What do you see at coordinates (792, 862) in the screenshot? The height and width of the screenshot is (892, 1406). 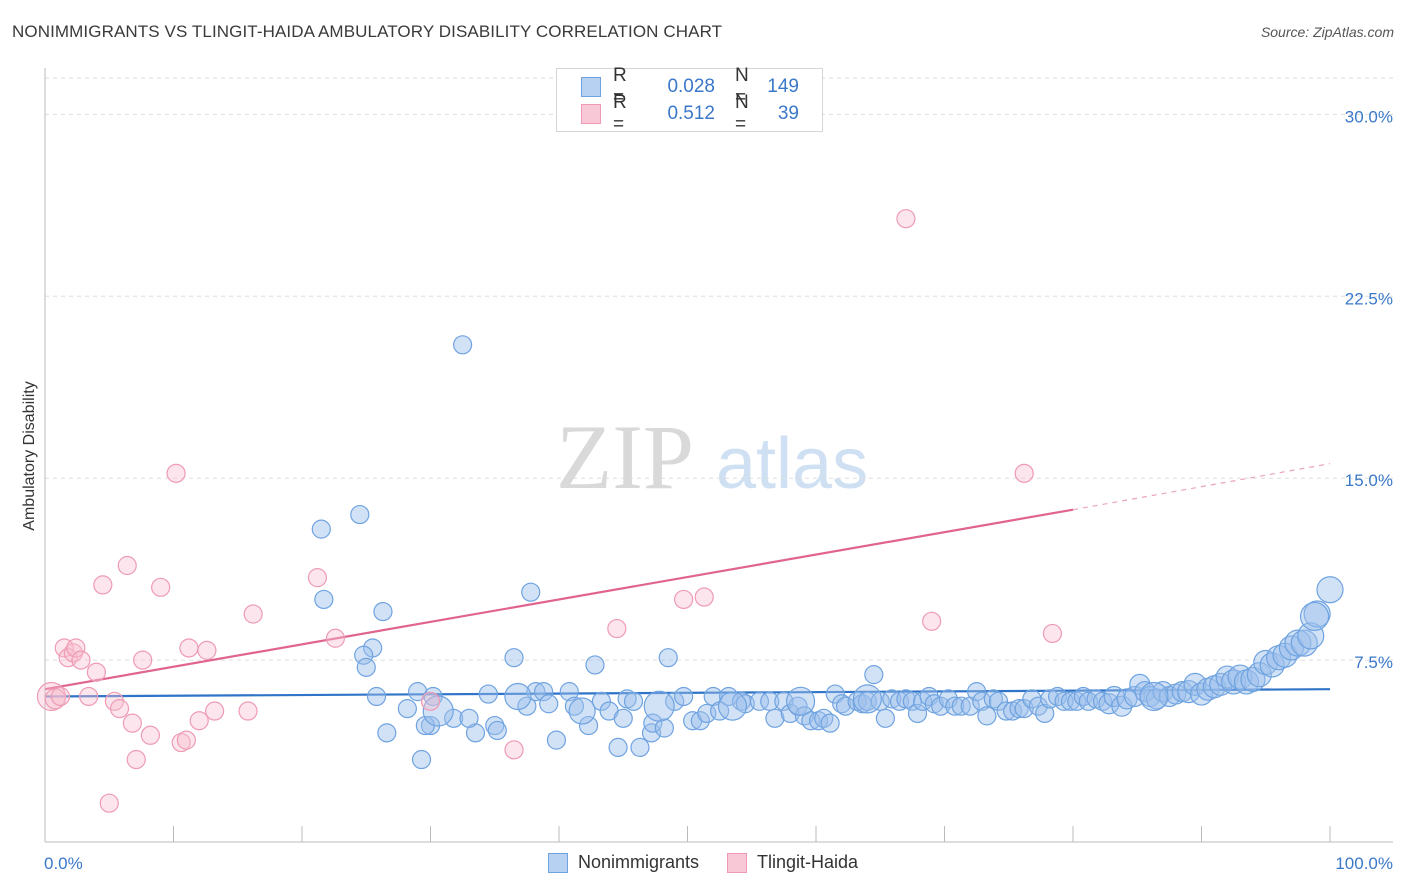 I see `legend-item-tlingit-haida: Tlingit-Haida` at bounding box center [792, 862].